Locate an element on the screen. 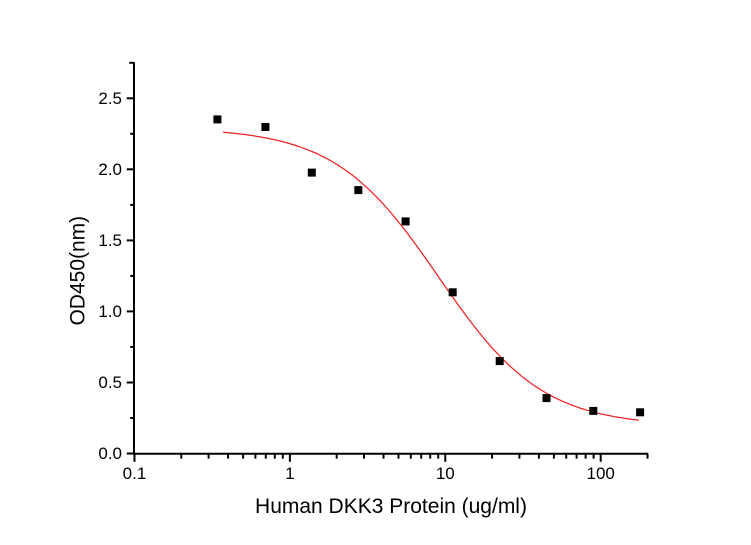 The height and width of the screenshot is (545, 751). svg-text: 1 is located at coordinates (289, 473).